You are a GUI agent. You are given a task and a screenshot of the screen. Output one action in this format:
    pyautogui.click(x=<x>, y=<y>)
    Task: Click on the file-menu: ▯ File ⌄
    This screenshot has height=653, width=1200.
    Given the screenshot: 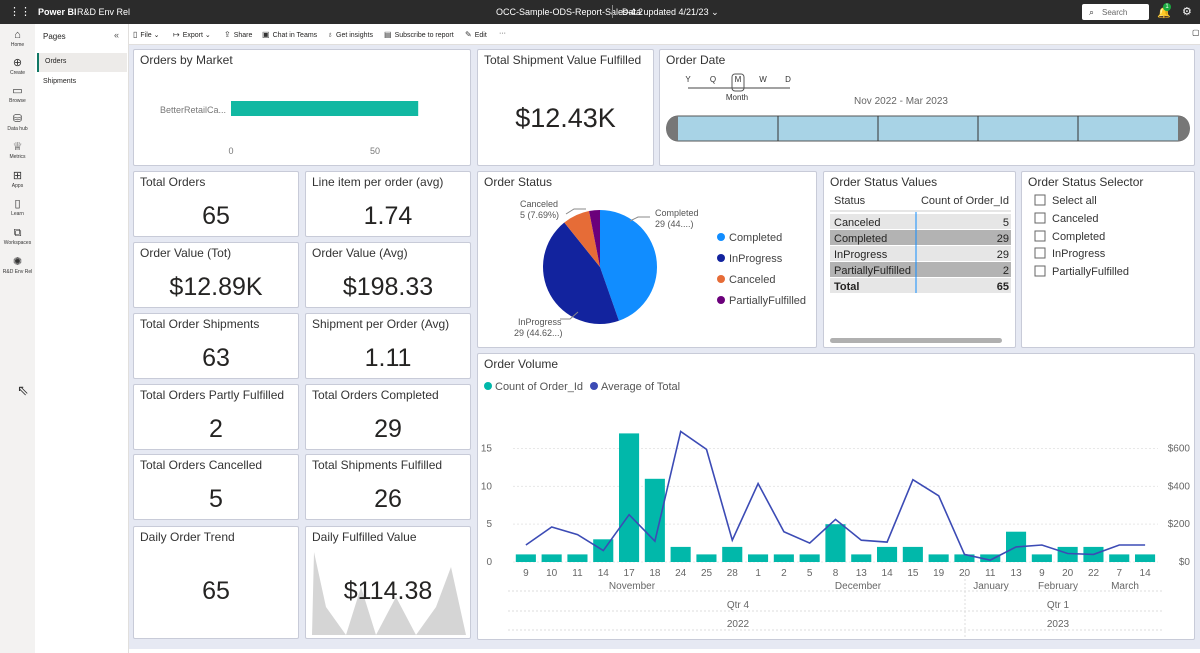 What is the action you would take?
    pyautogui.click(x=146, y=34)
    